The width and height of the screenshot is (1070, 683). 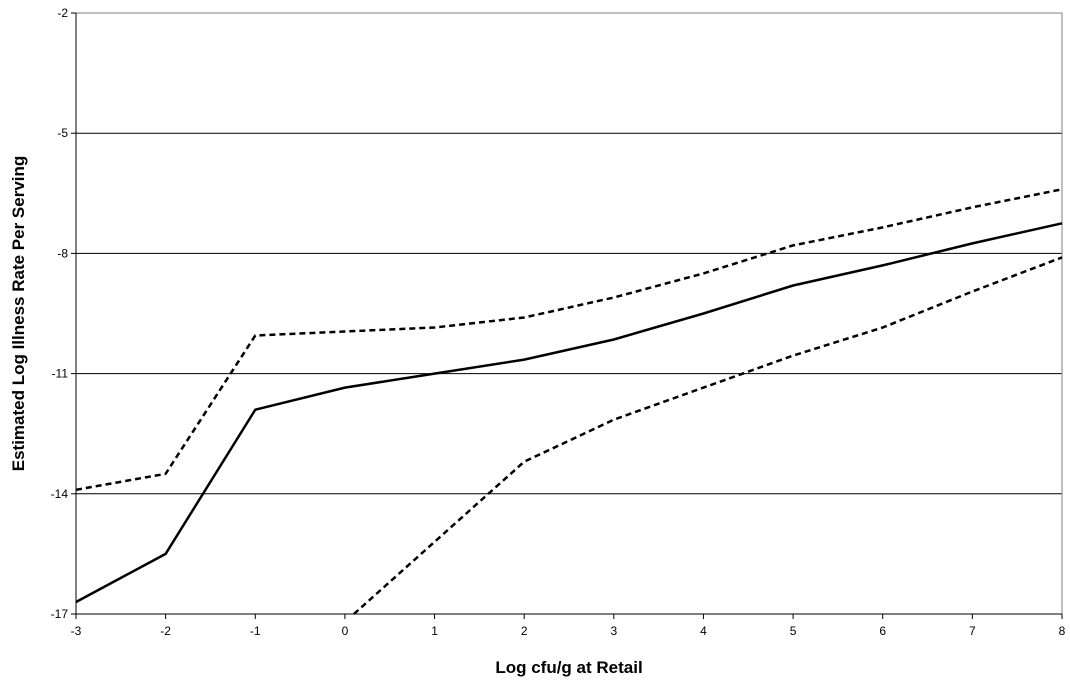 What do you see at coordinates (255, 631) in the screenshot?
I see `x-tick-label: -1` at bounding box center [255, 631].